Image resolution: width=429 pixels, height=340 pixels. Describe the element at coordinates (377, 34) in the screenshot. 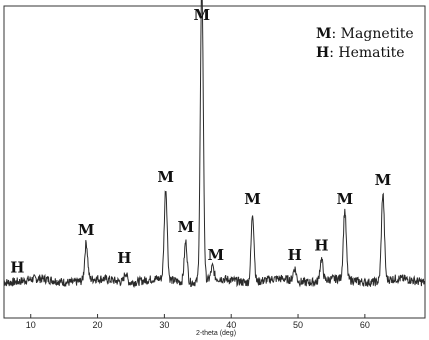

I see `legend-name-magnetite: Magnetite` at that location.